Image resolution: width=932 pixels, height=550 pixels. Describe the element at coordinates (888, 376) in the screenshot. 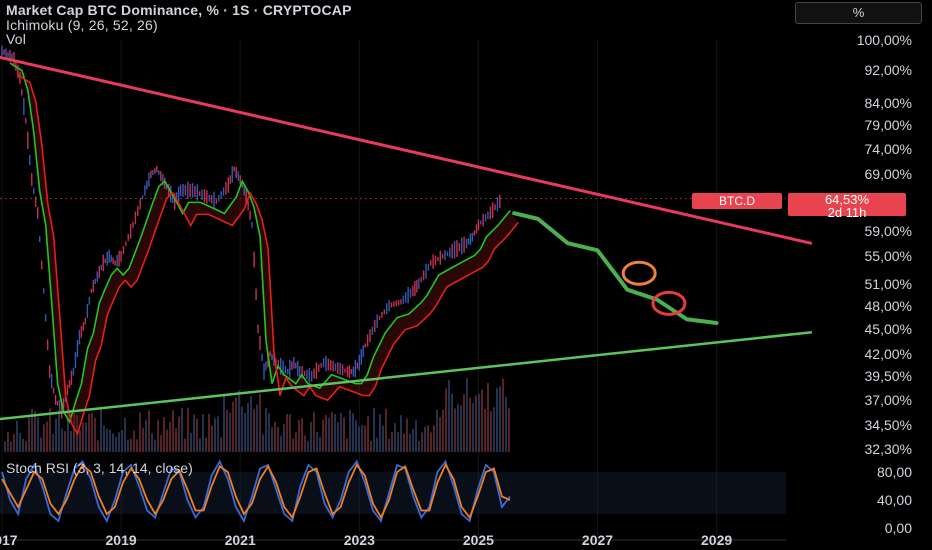

I see `y-tick-label: 39,50%` at that location.